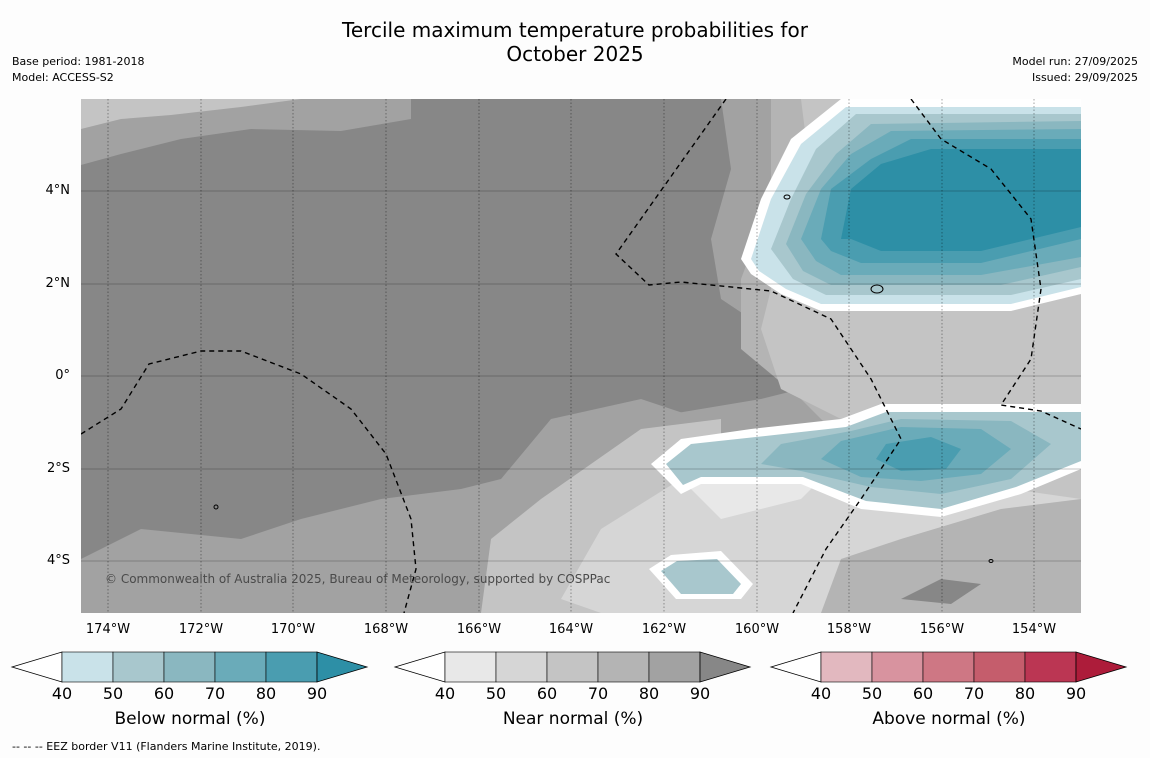 The height and width of the screenshot is (758, 1150). What do you see at coordinates (58, 468) in the screenshot?
I see `lat-label: 2°S` at bounding box center [58, 468].